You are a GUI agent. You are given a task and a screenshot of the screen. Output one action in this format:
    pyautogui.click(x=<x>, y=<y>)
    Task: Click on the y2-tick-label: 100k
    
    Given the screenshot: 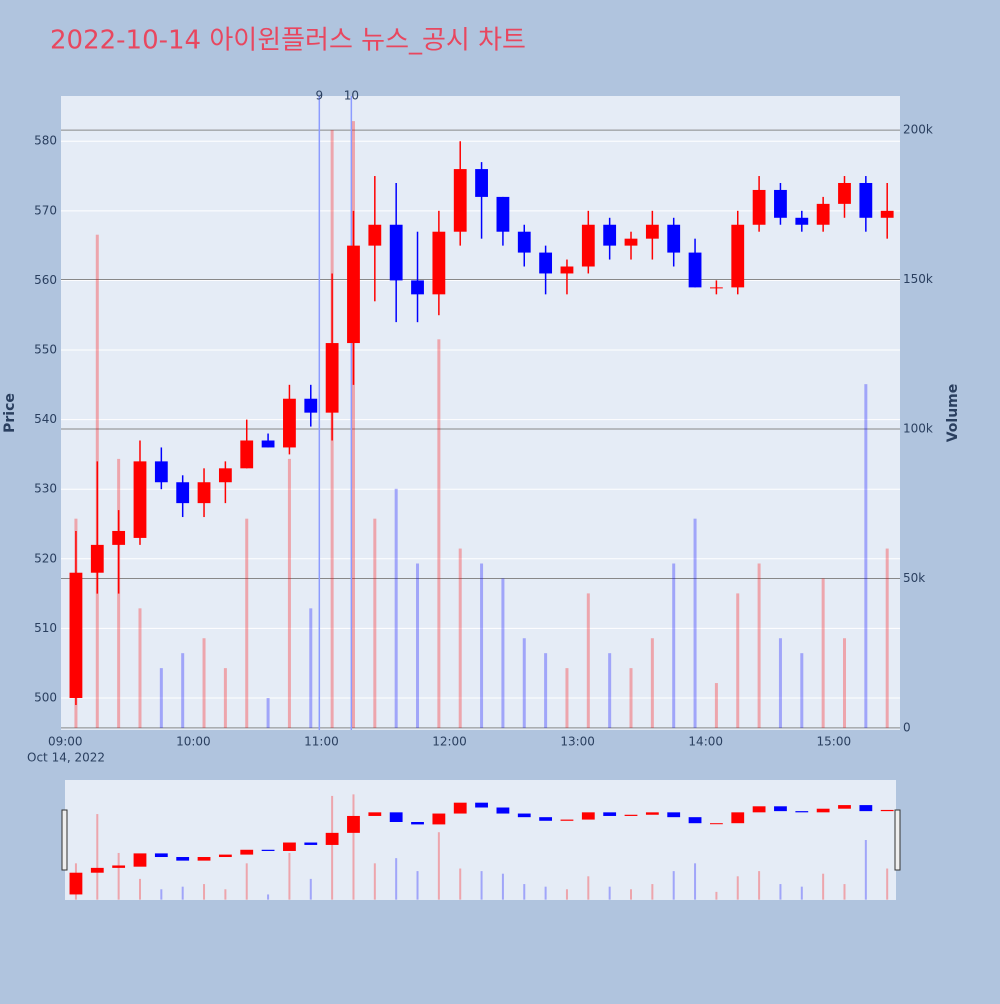 What is the action you would take?
    pyautogui.click(x=918, y=428)
    